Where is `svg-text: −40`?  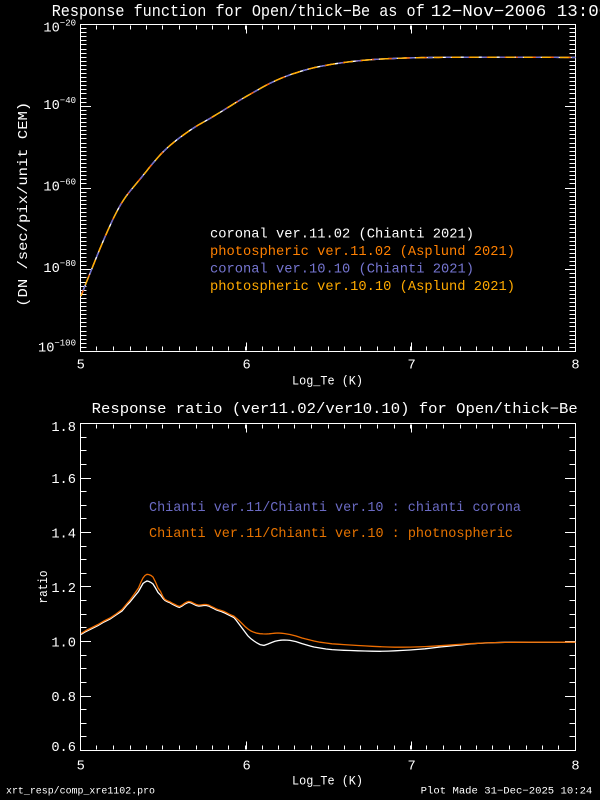
svg-text: −40 is located at coordinates (68, 100).